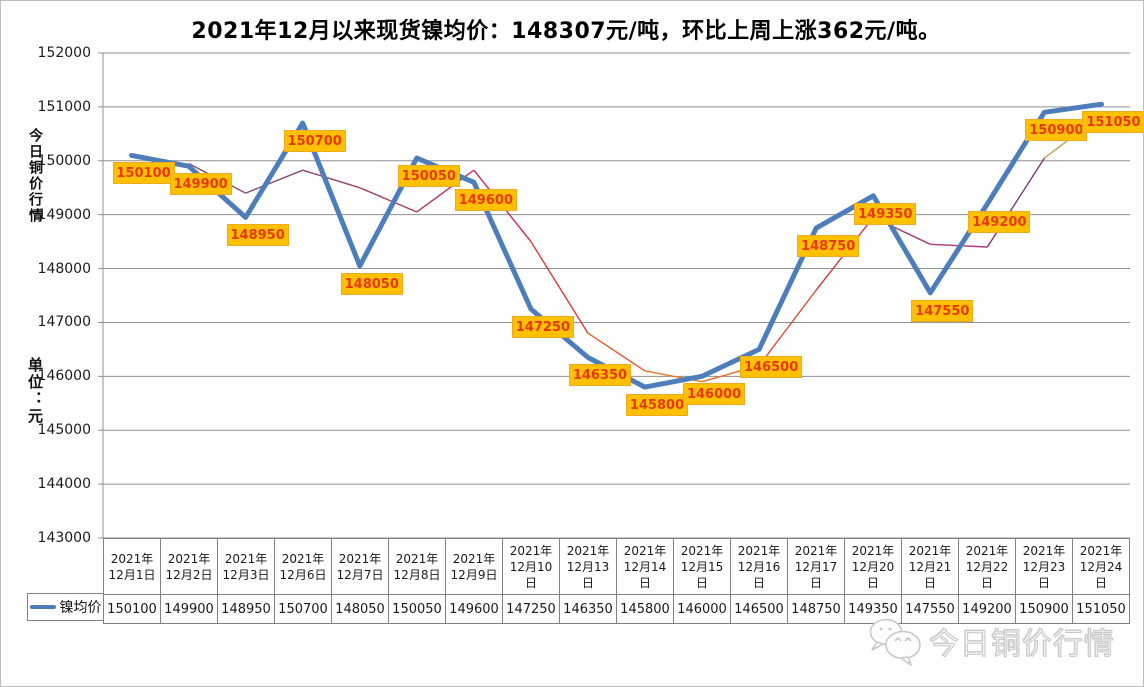 The height and width of the screenshot is (687, 1144). Describe the element at coordinates (314, 141) in the screenshot. I see `data-label: 150700` at that location.